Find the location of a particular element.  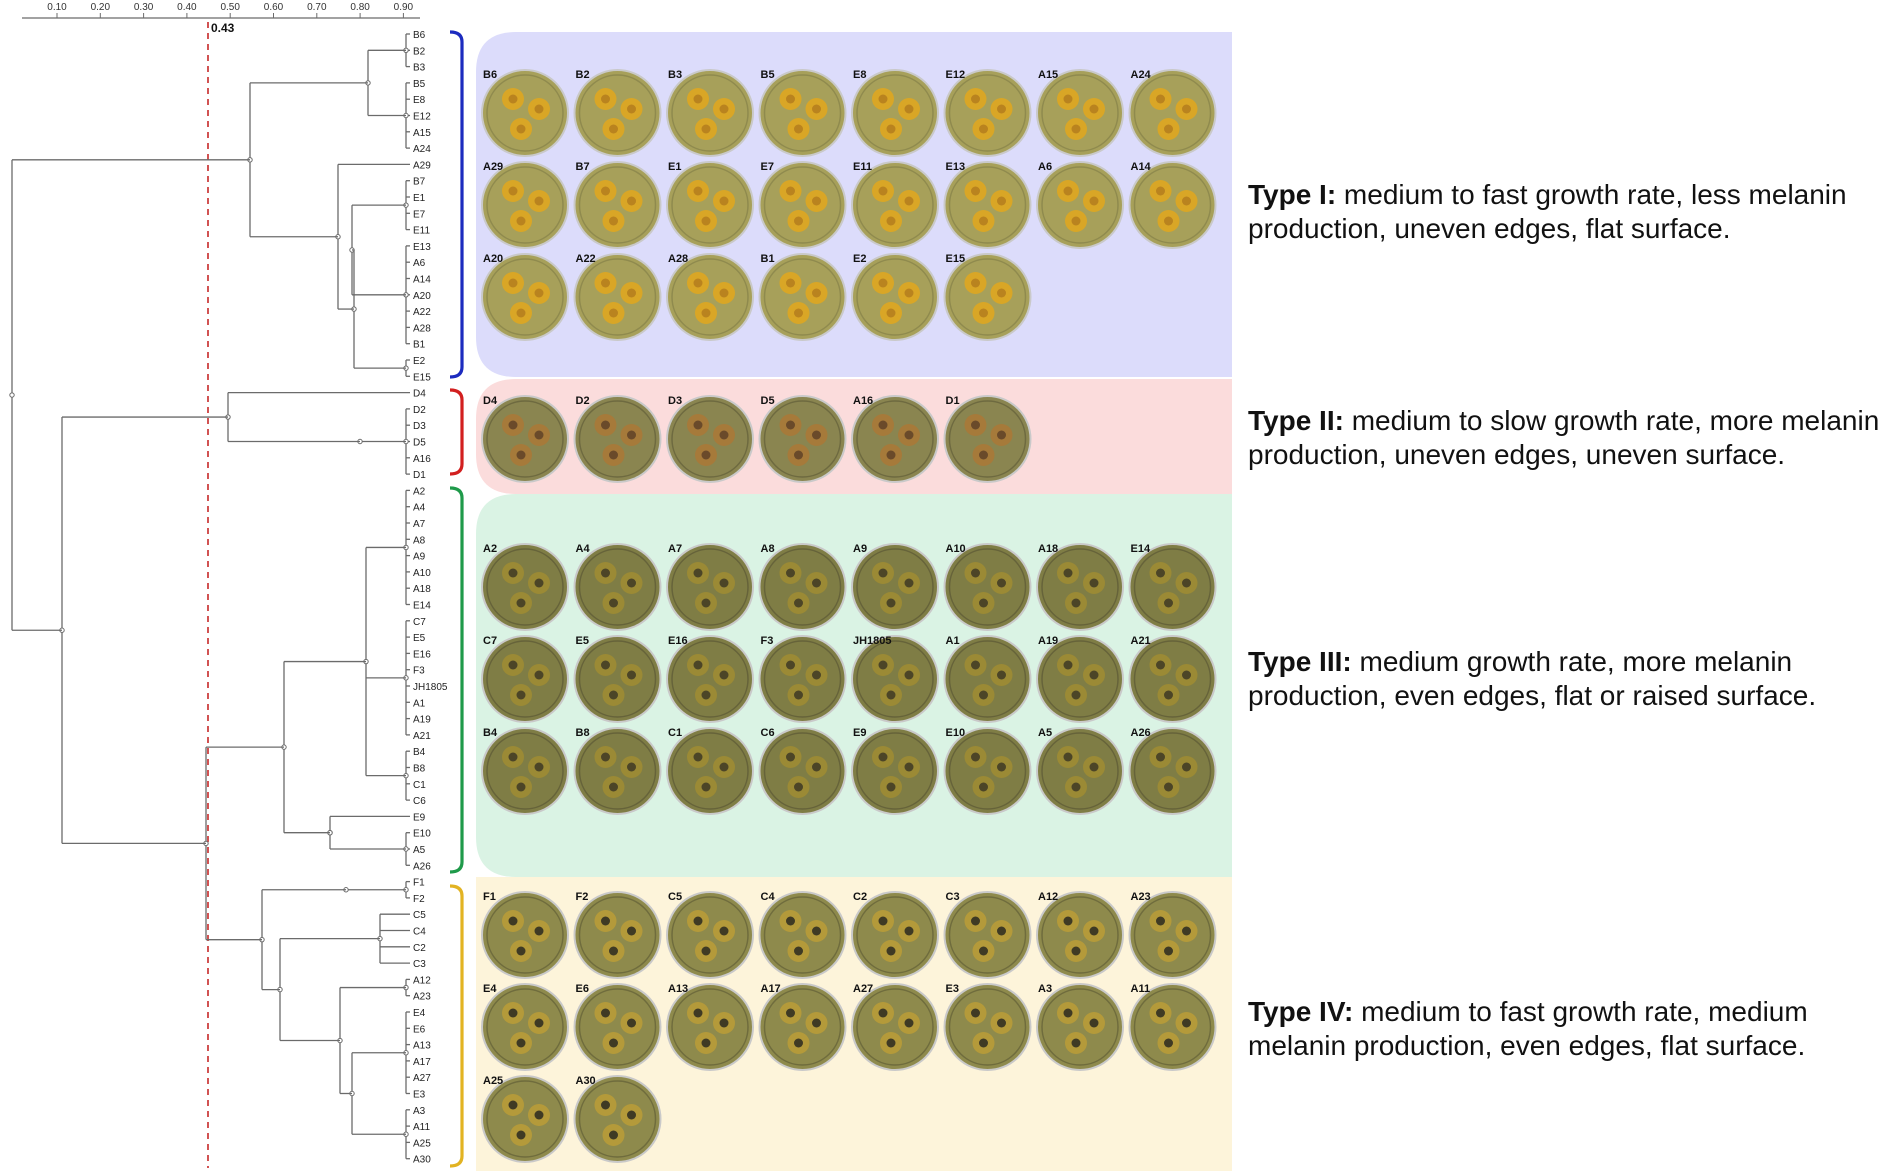

plate-label: C2 is located at coordinates (860, 897).